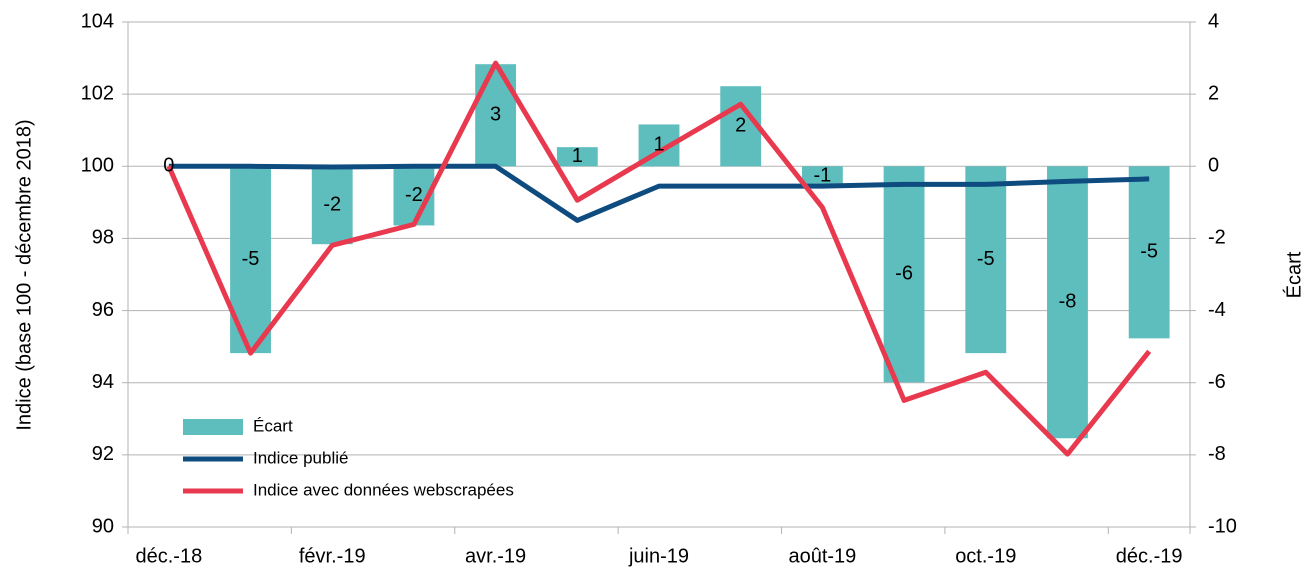  What do you see at coordinates (1213, 166) in the screenshot?
I see `y2-tick-label: 0` at bounding box center [1213, 166].